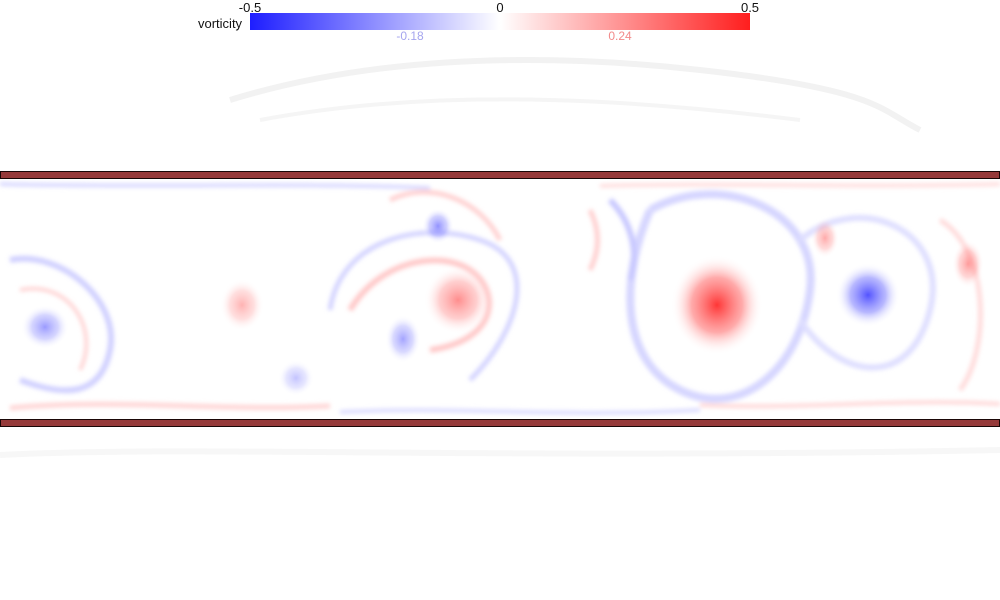 The height and width of the screenshot is (600, 1000). What do you see at coordinates (220, 23) in the screenshot?
I see `colorbar-label: vorticity` at bounding box center [220, 23].